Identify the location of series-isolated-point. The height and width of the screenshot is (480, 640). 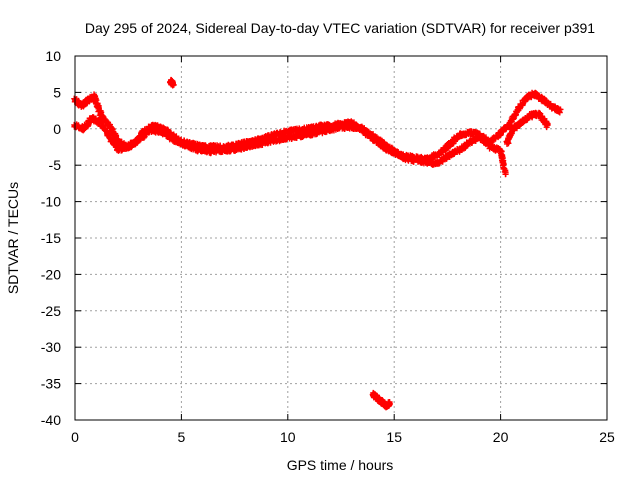
(172, 82).